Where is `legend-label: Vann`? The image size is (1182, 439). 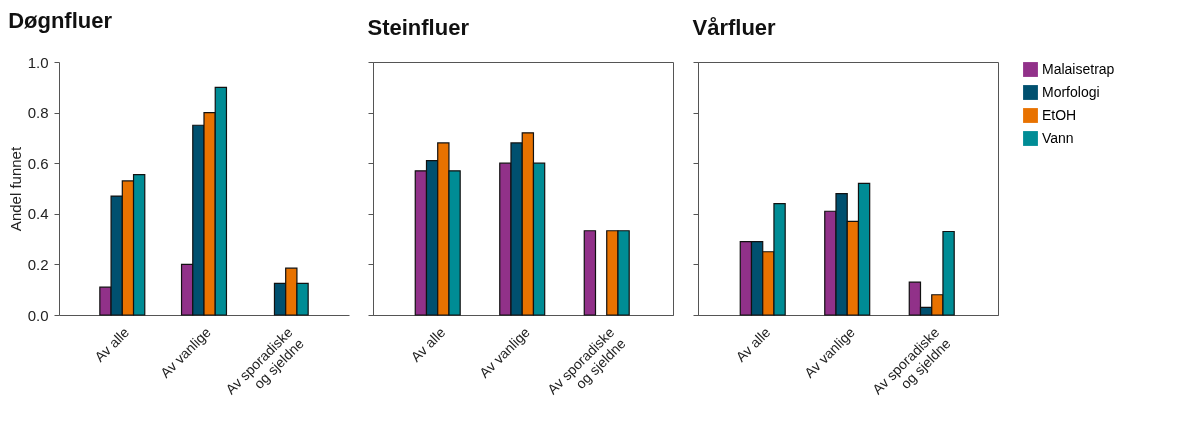 legend-label: Vann is located at coordinates (1058, 137).